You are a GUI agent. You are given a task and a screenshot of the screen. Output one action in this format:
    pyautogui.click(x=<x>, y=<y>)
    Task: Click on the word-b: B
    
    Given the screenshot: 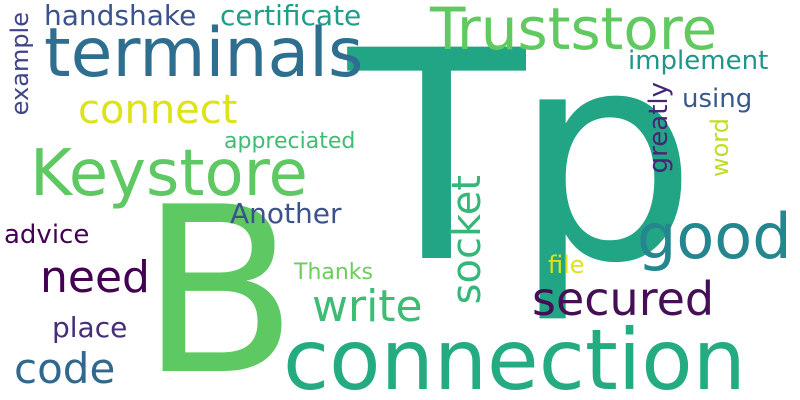 What is the action you would take?
    pyautogui.click(x=219, y=279)
    